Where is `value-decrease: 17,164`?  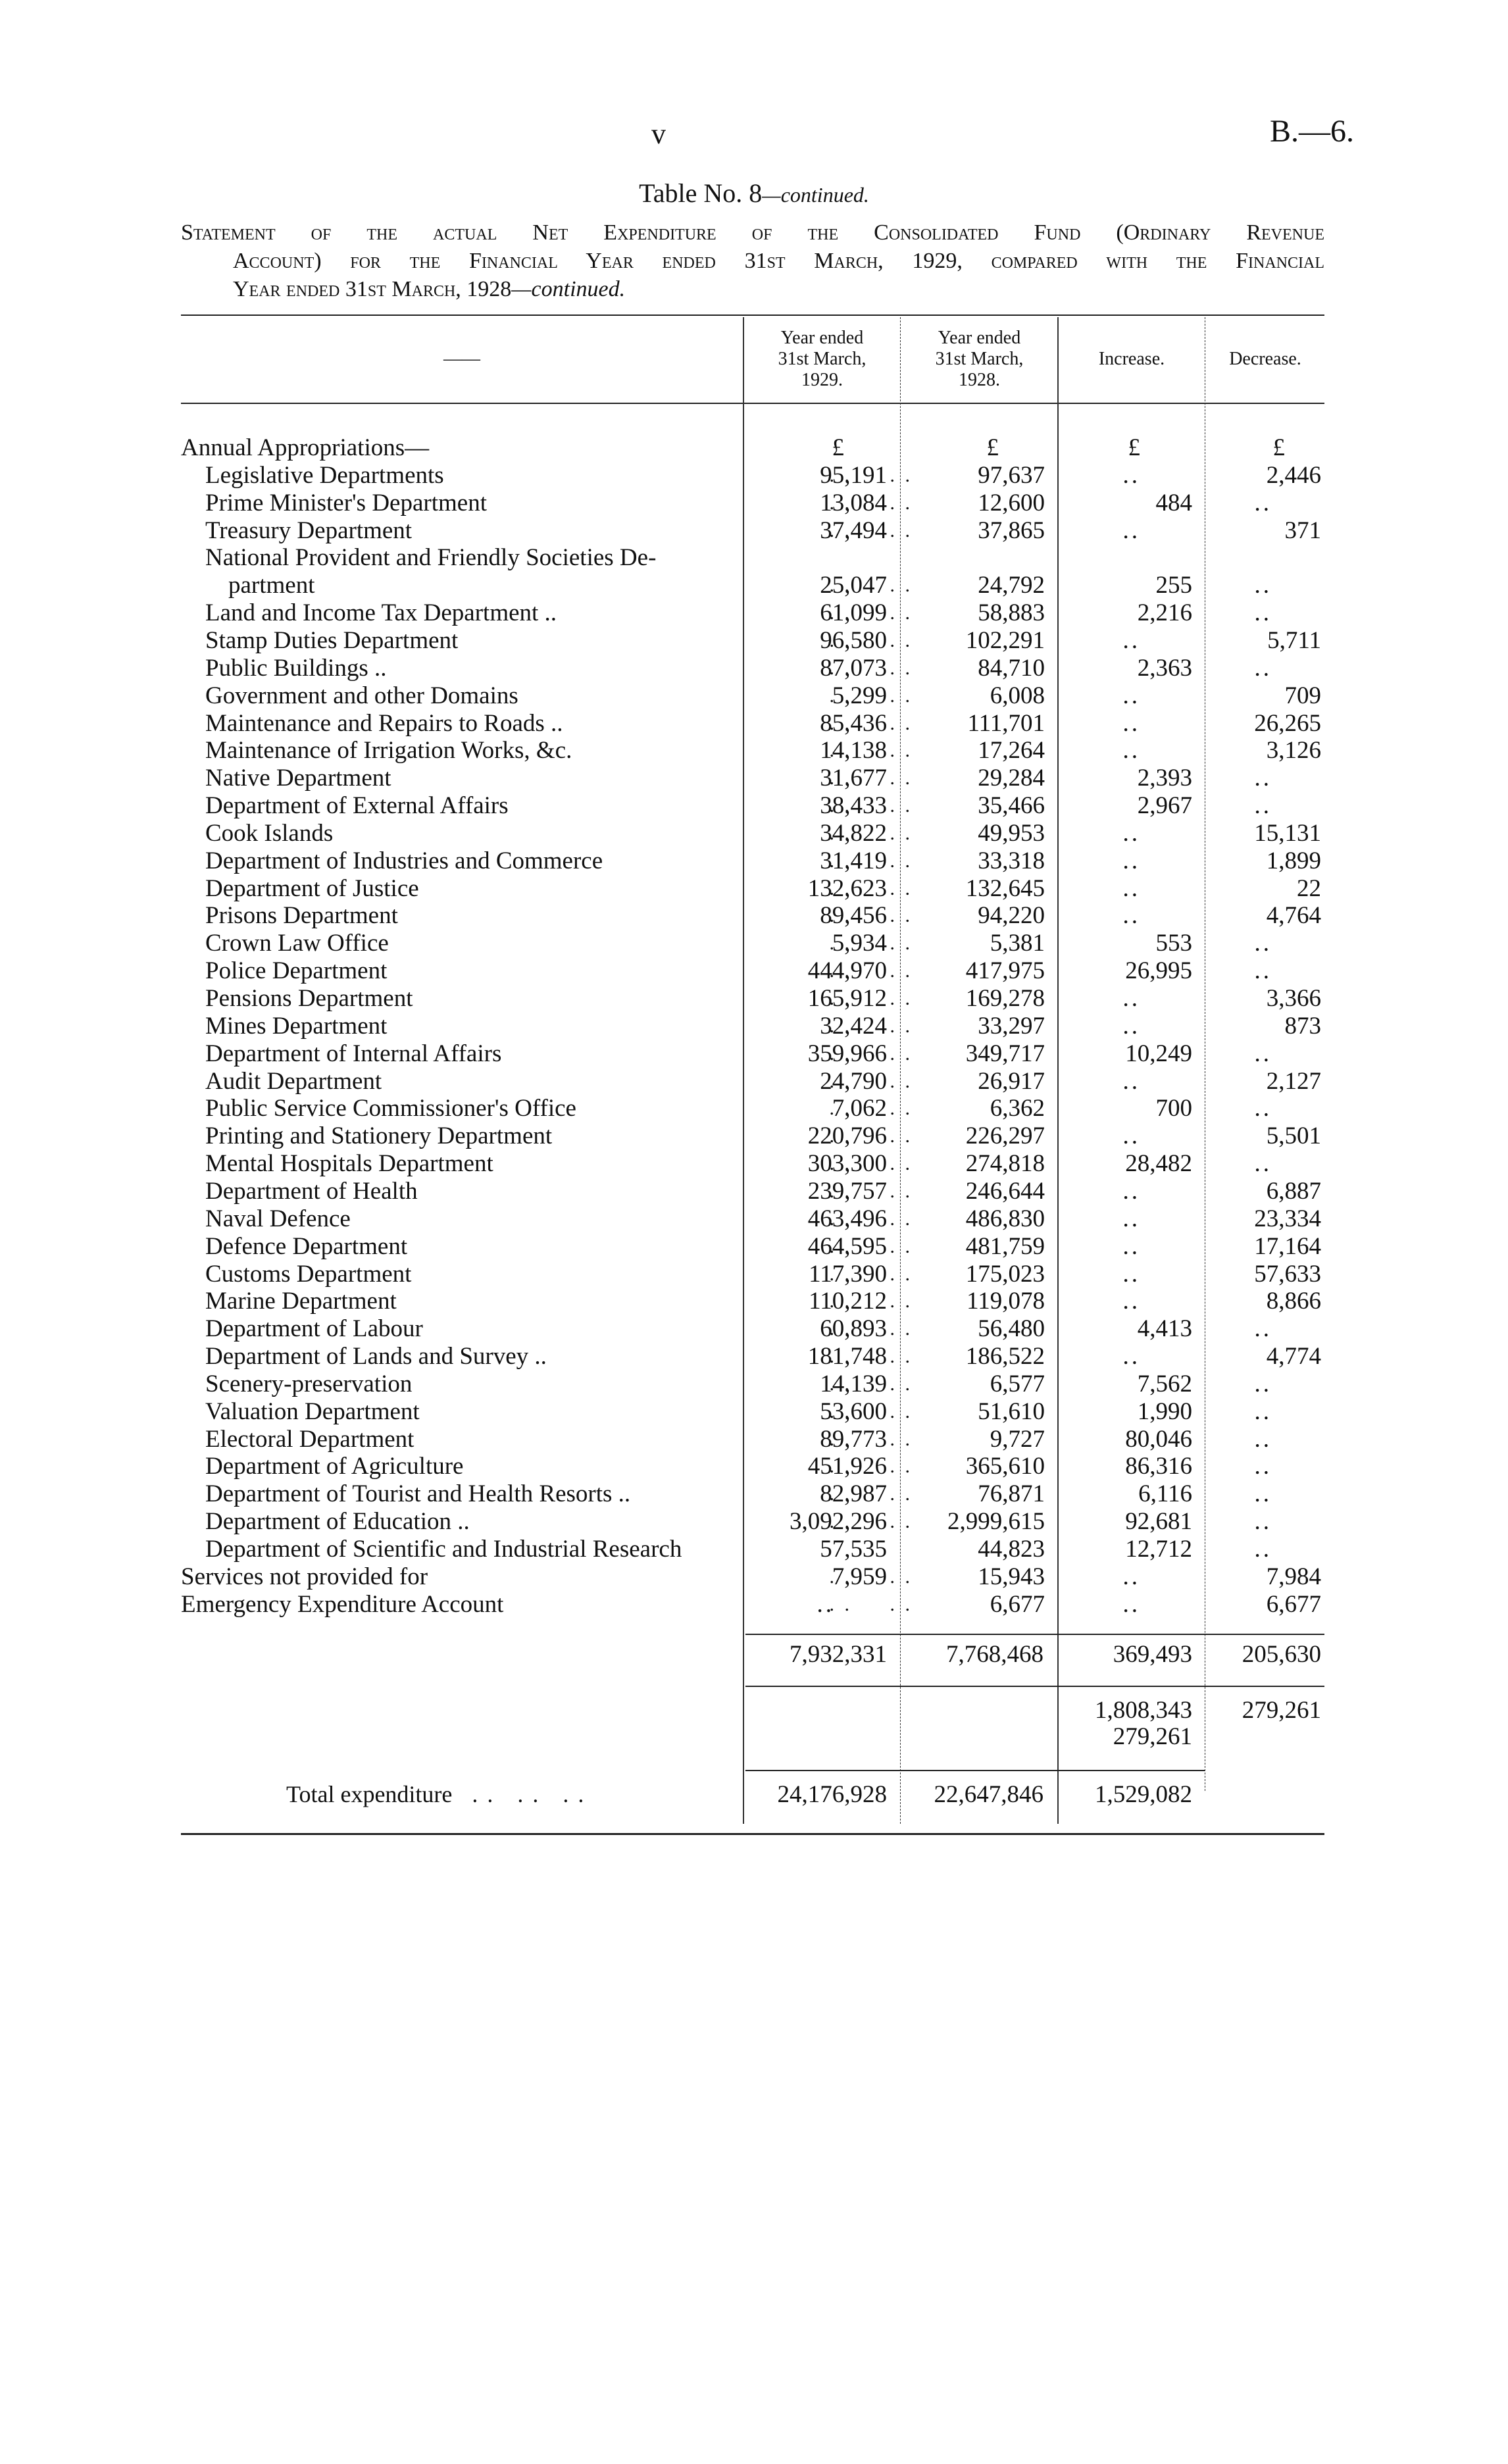 value-decrease: 17,164 is located at coordinates (1288, 1246).